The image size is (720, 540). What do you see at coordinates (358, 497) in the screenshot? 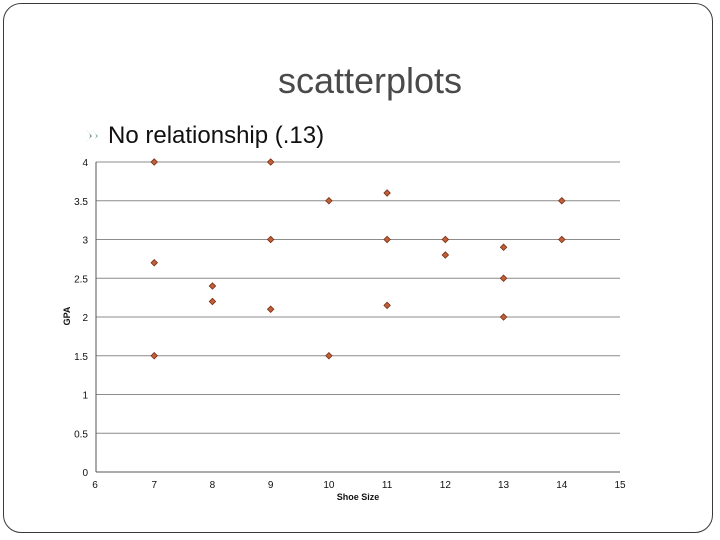
I see `x-axis-title: Shoe Size` at bounding box center [358, 497].